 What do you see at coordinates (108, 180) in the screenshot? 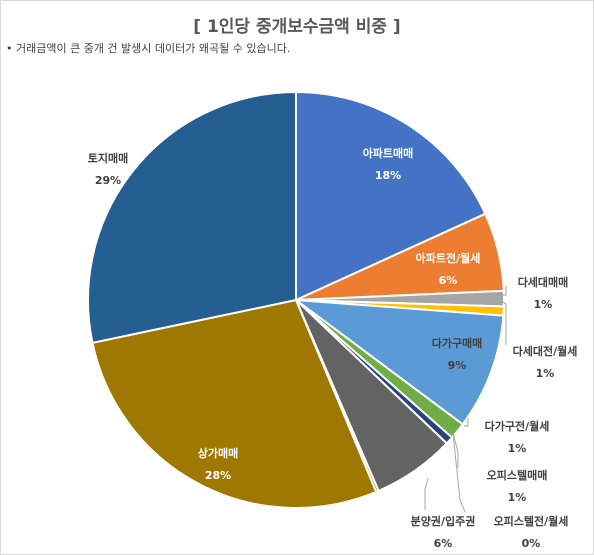
I see `slice-percent-label: 29%` at bounding box center [108, 180].